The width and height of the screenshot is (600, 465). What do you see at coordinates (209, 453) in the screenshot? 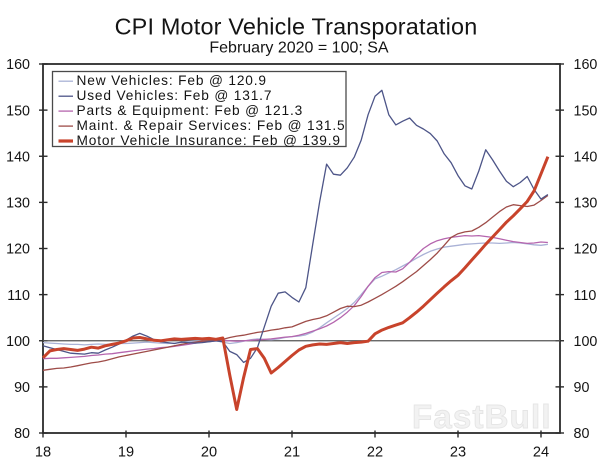
I see `svg-text: 20` at bounding box center [209, 453].